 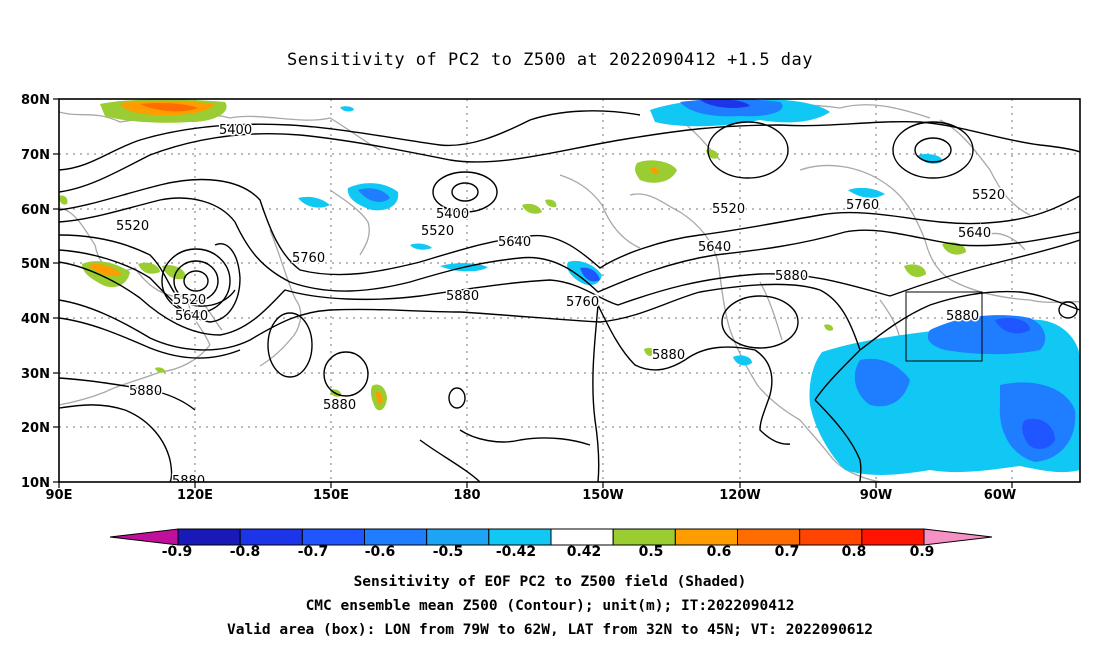 I want to click on lat-label: 80N, so click(x=35, y=100).